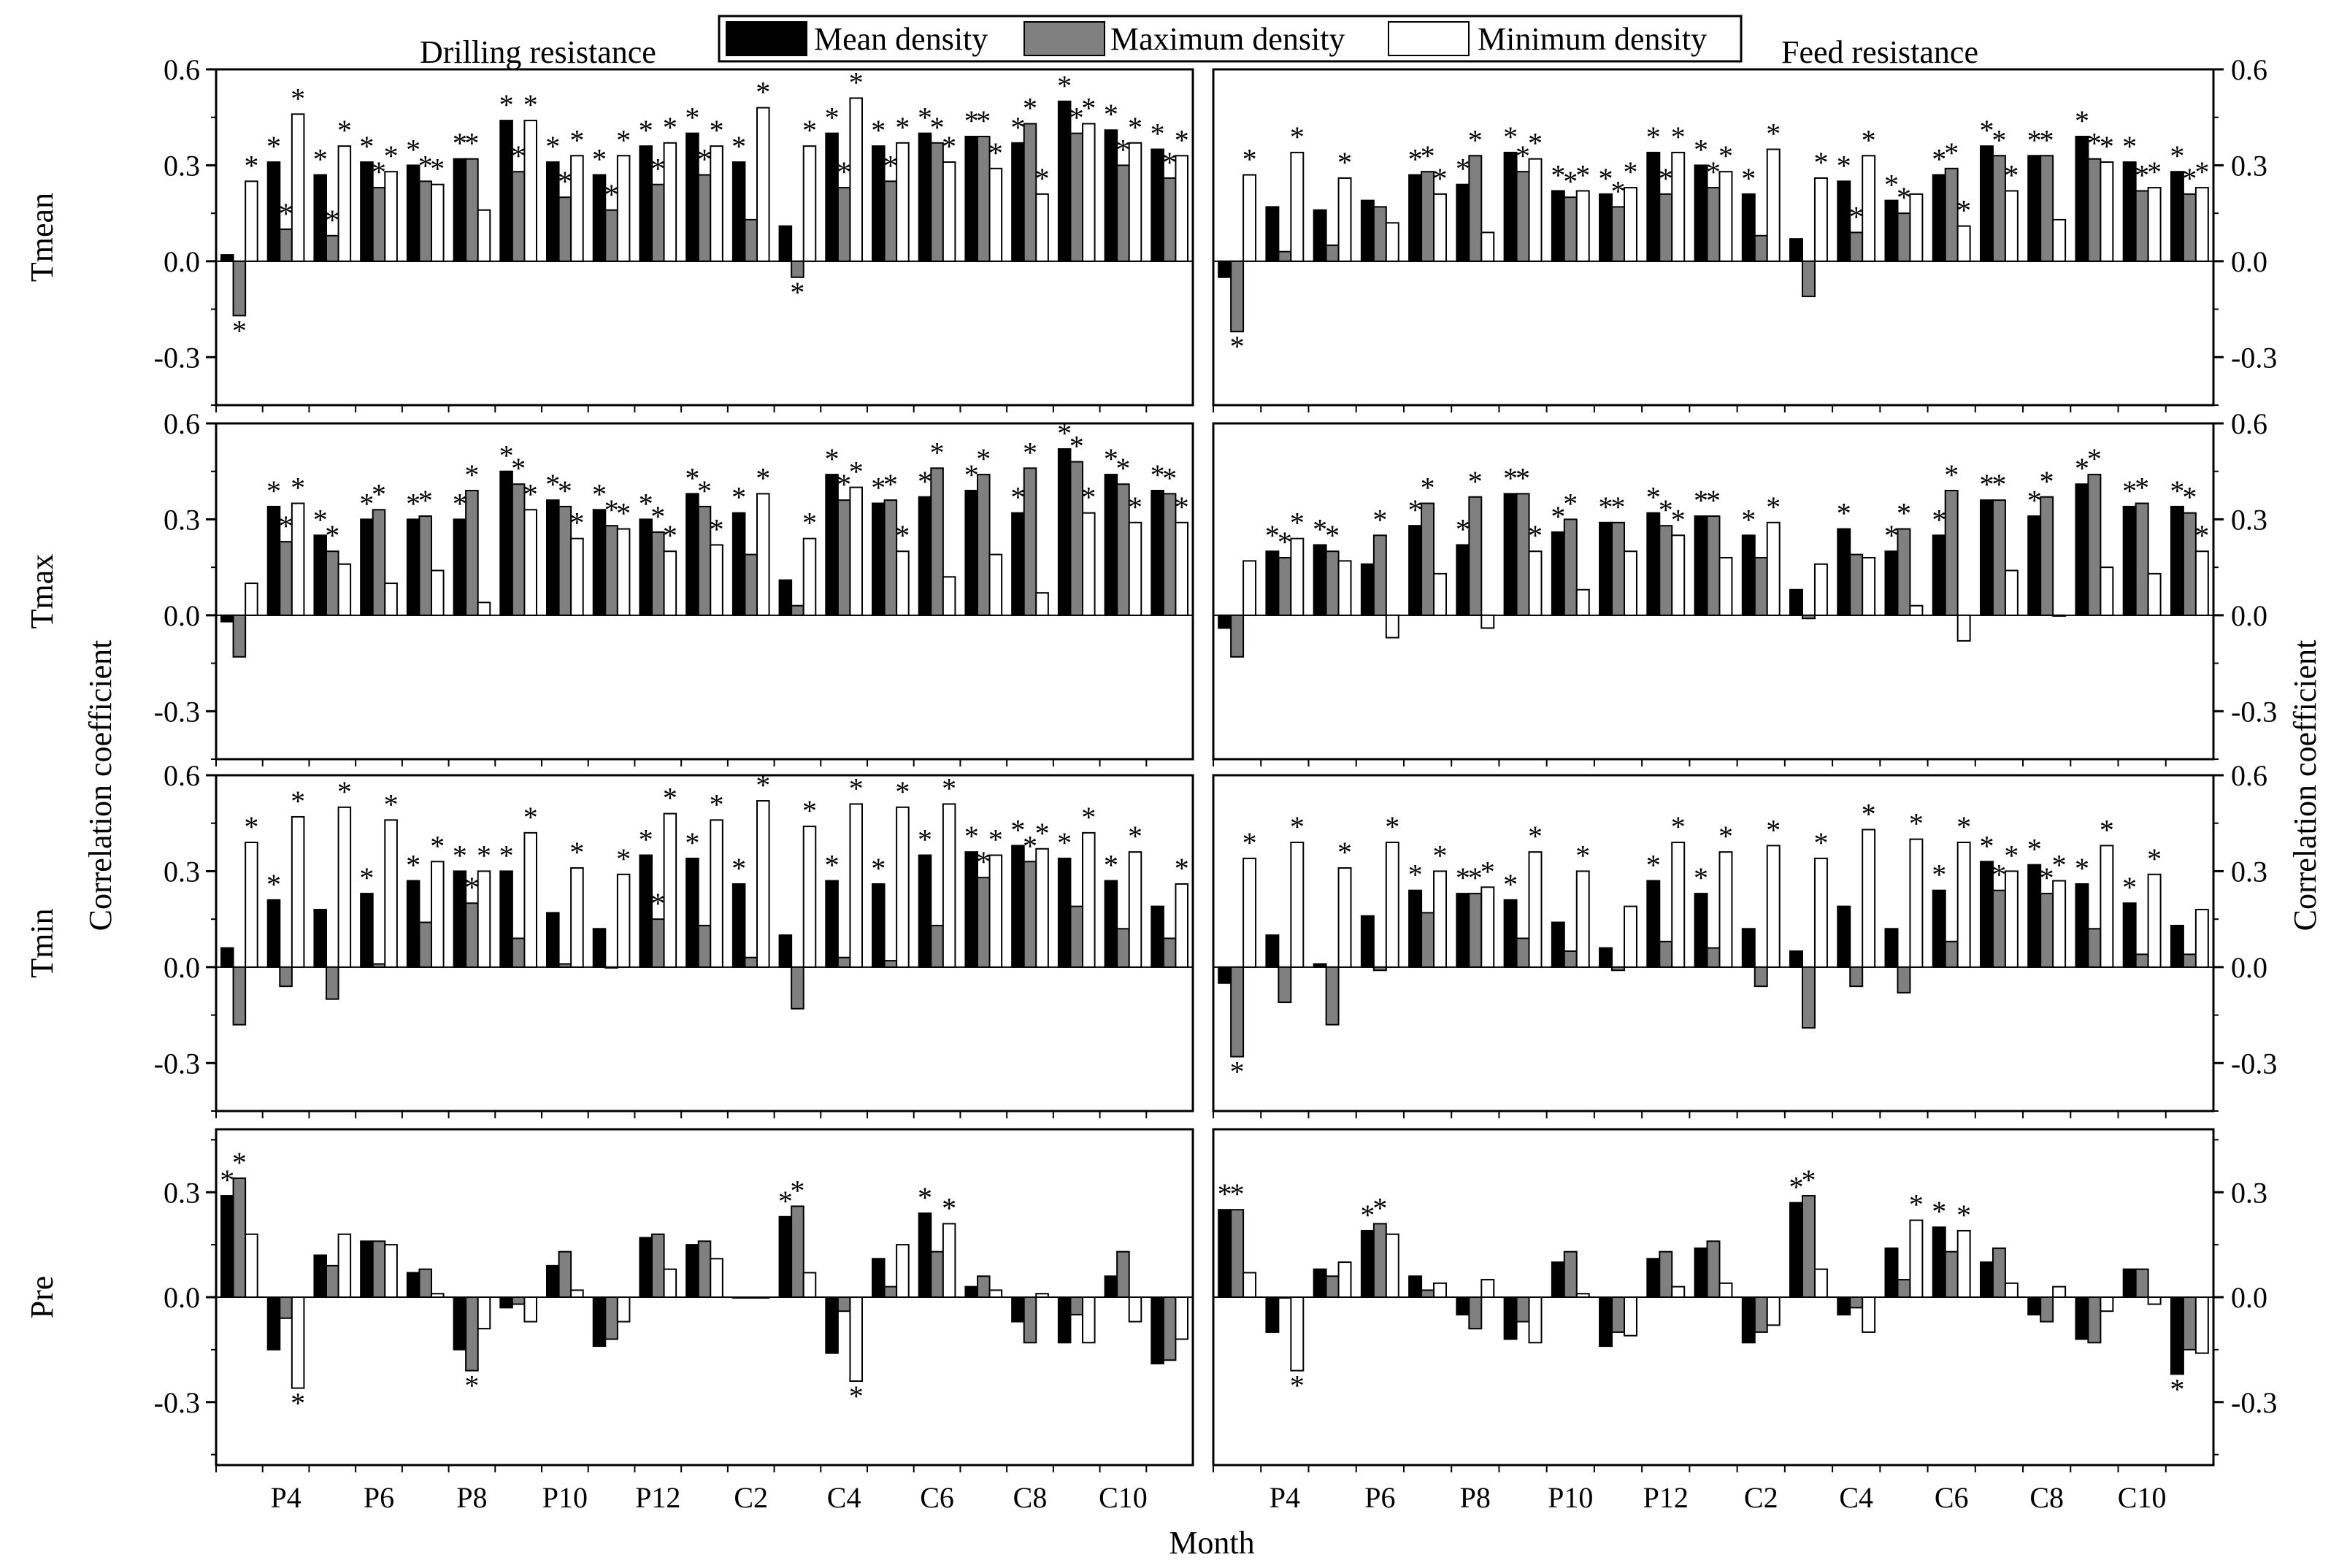 The height and width of the screenshot is (1568, 2339). I want to click on legend-item-max: Maximum density, so click(1184, 39).